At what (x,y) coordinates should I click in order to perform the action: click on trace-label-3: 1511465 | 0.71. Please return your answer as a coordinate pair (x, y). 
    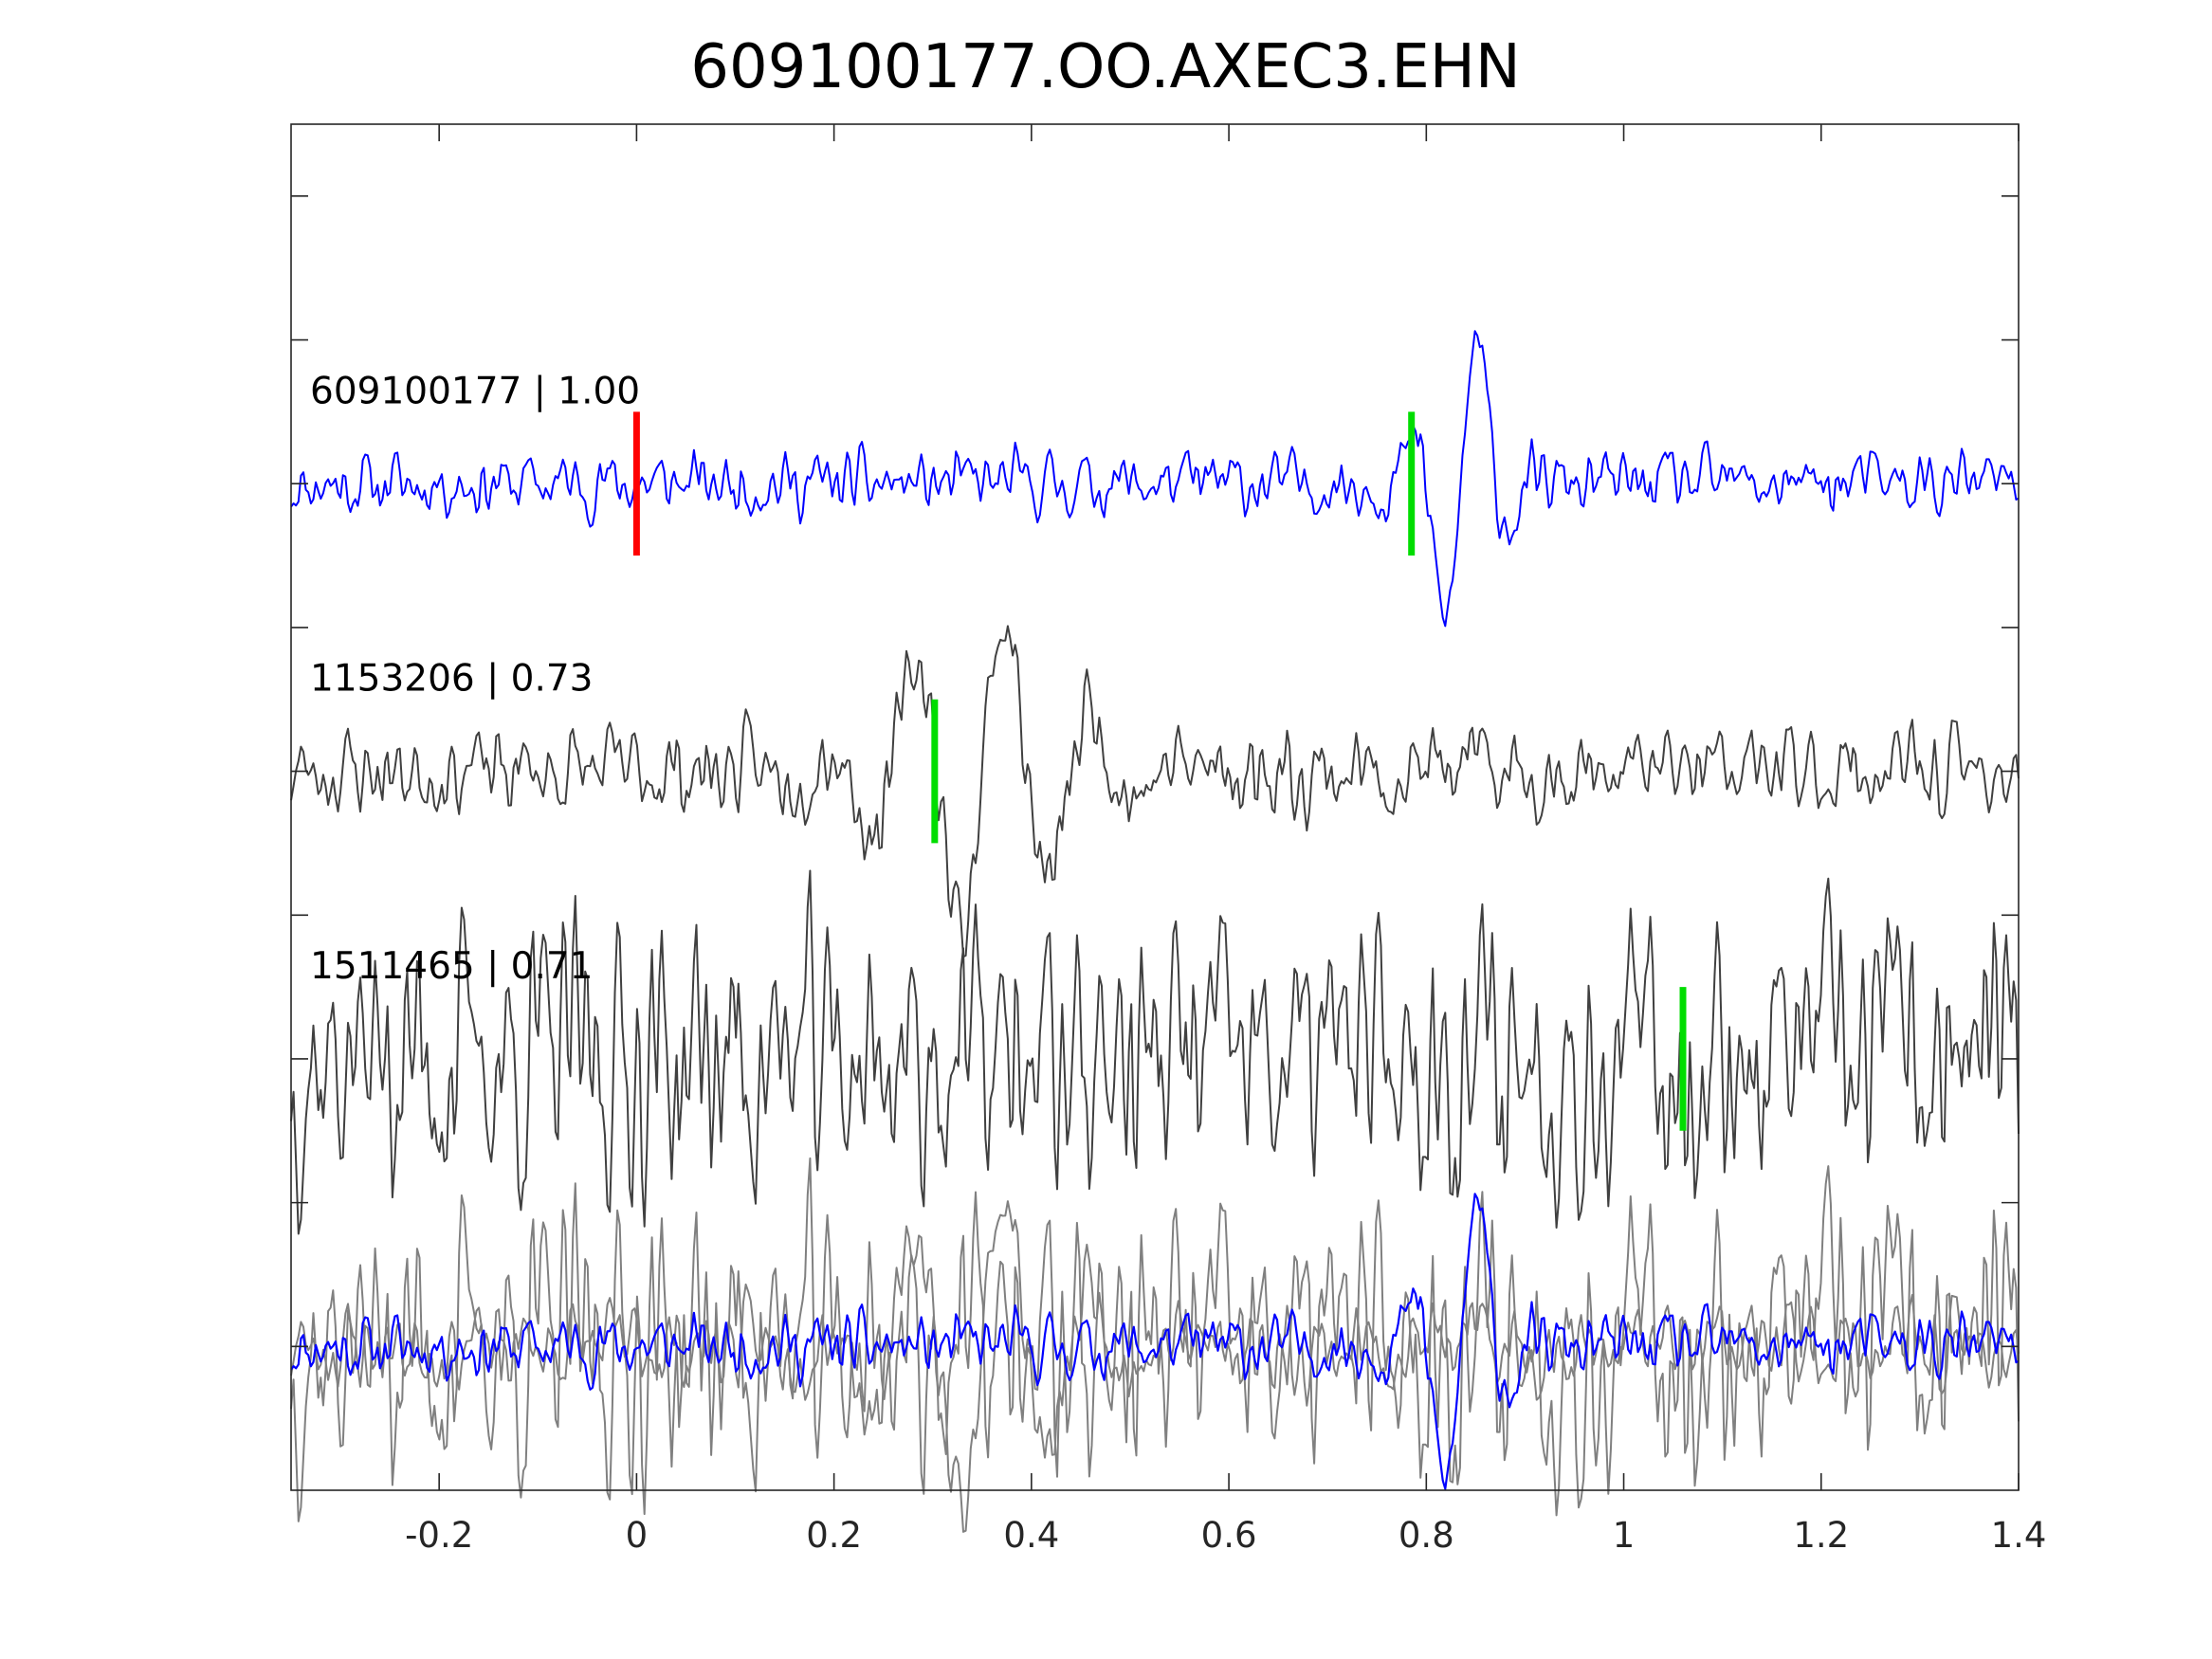
    Looking at the image, I should click on (451, 966).